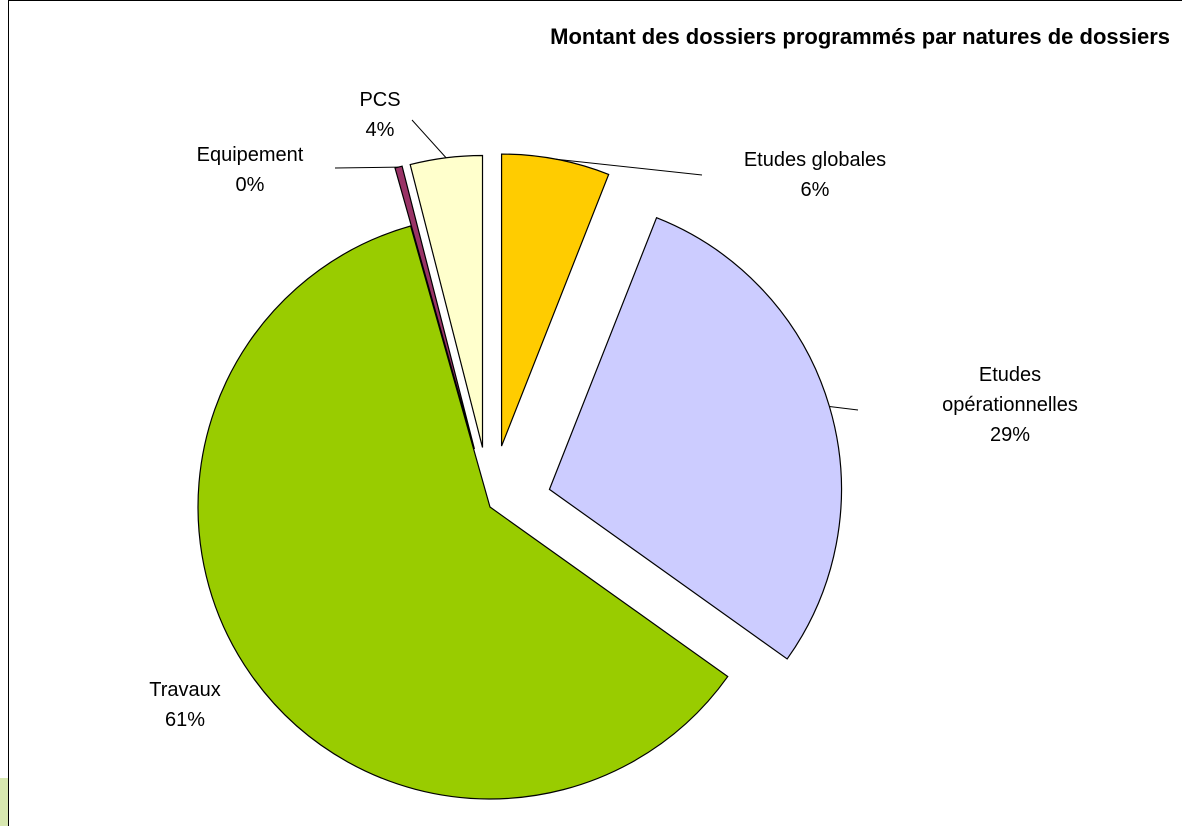 The image size is (1182, 826). I want to click on slice-percent: 29%, so click(1010, 435).